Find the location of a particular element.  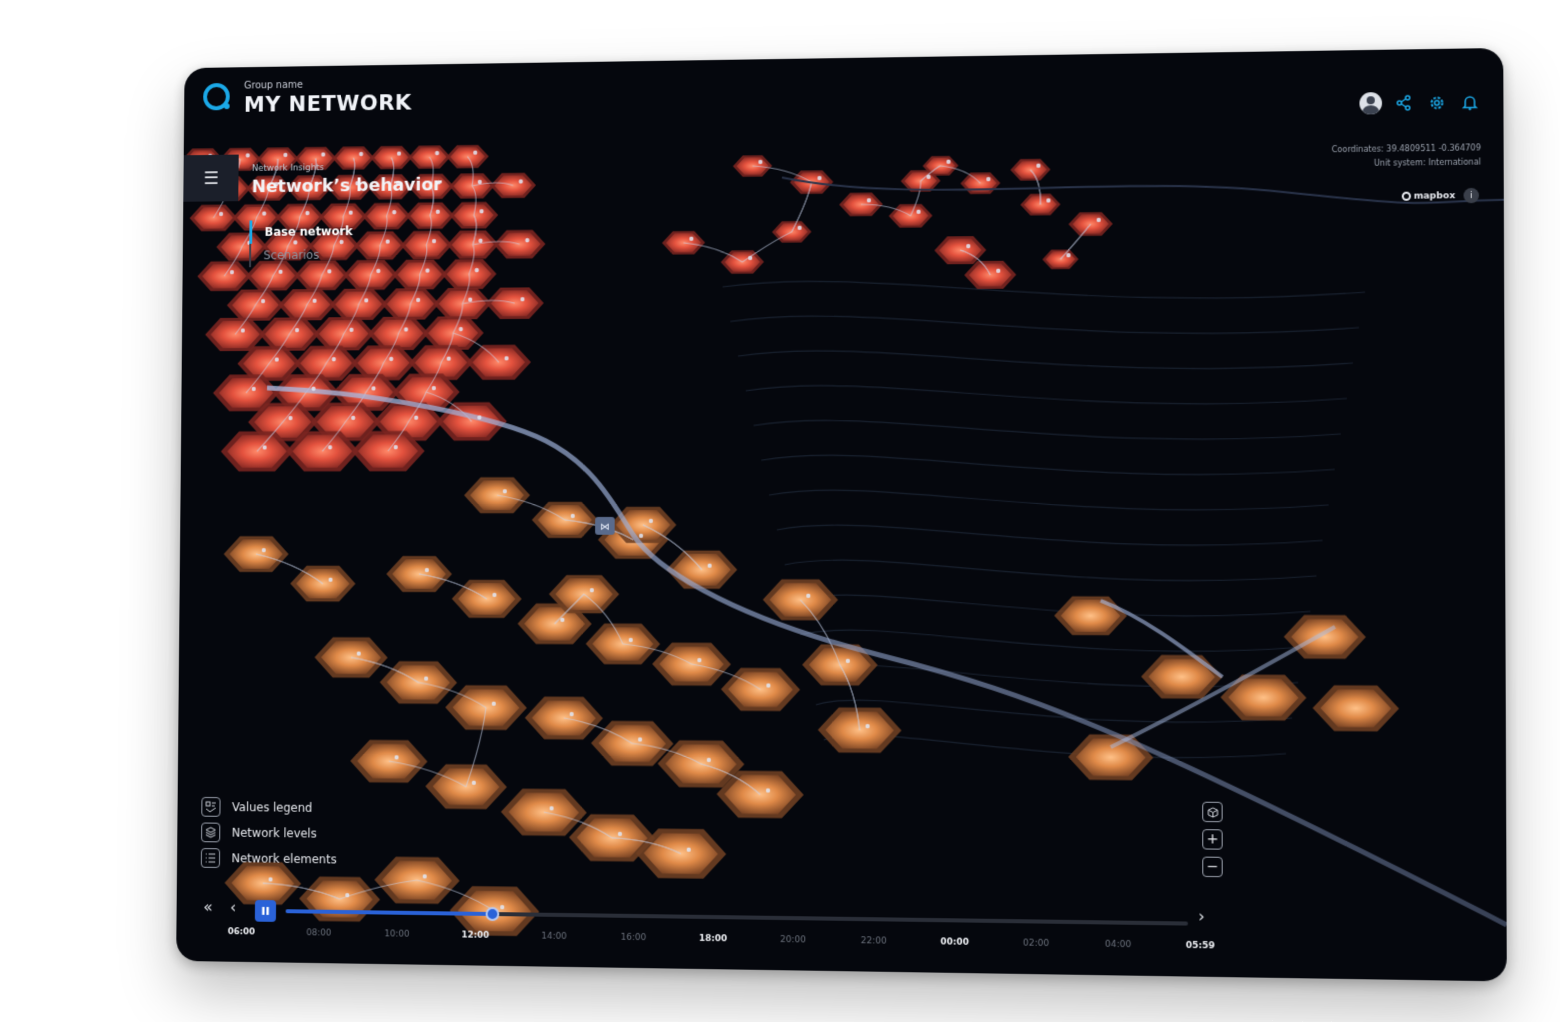

network-title: MY NETWORK is located at coordinates (328, 104).